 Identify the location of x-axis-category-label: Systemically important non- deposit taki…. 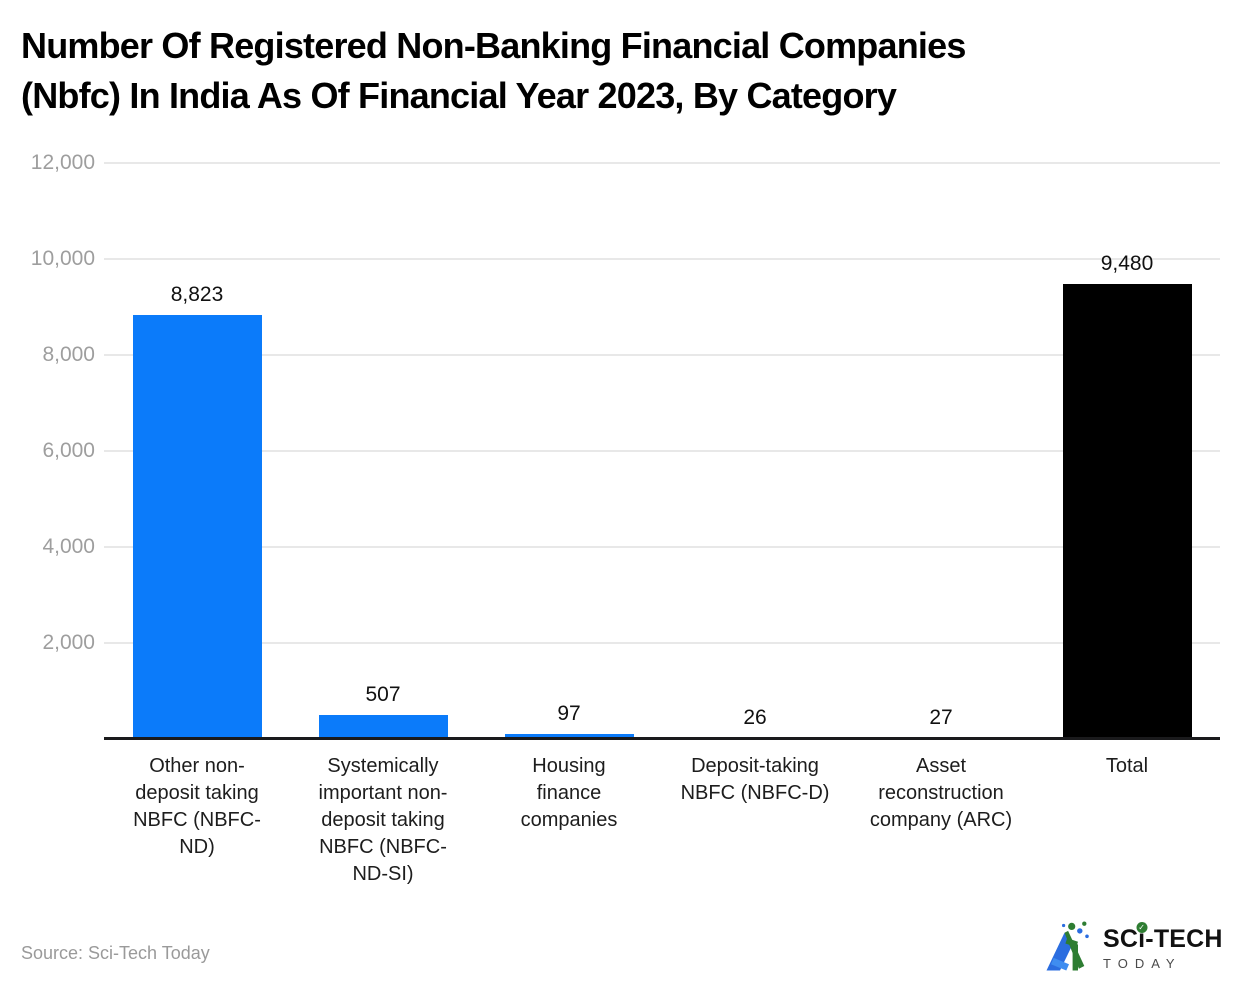
(383, 820).